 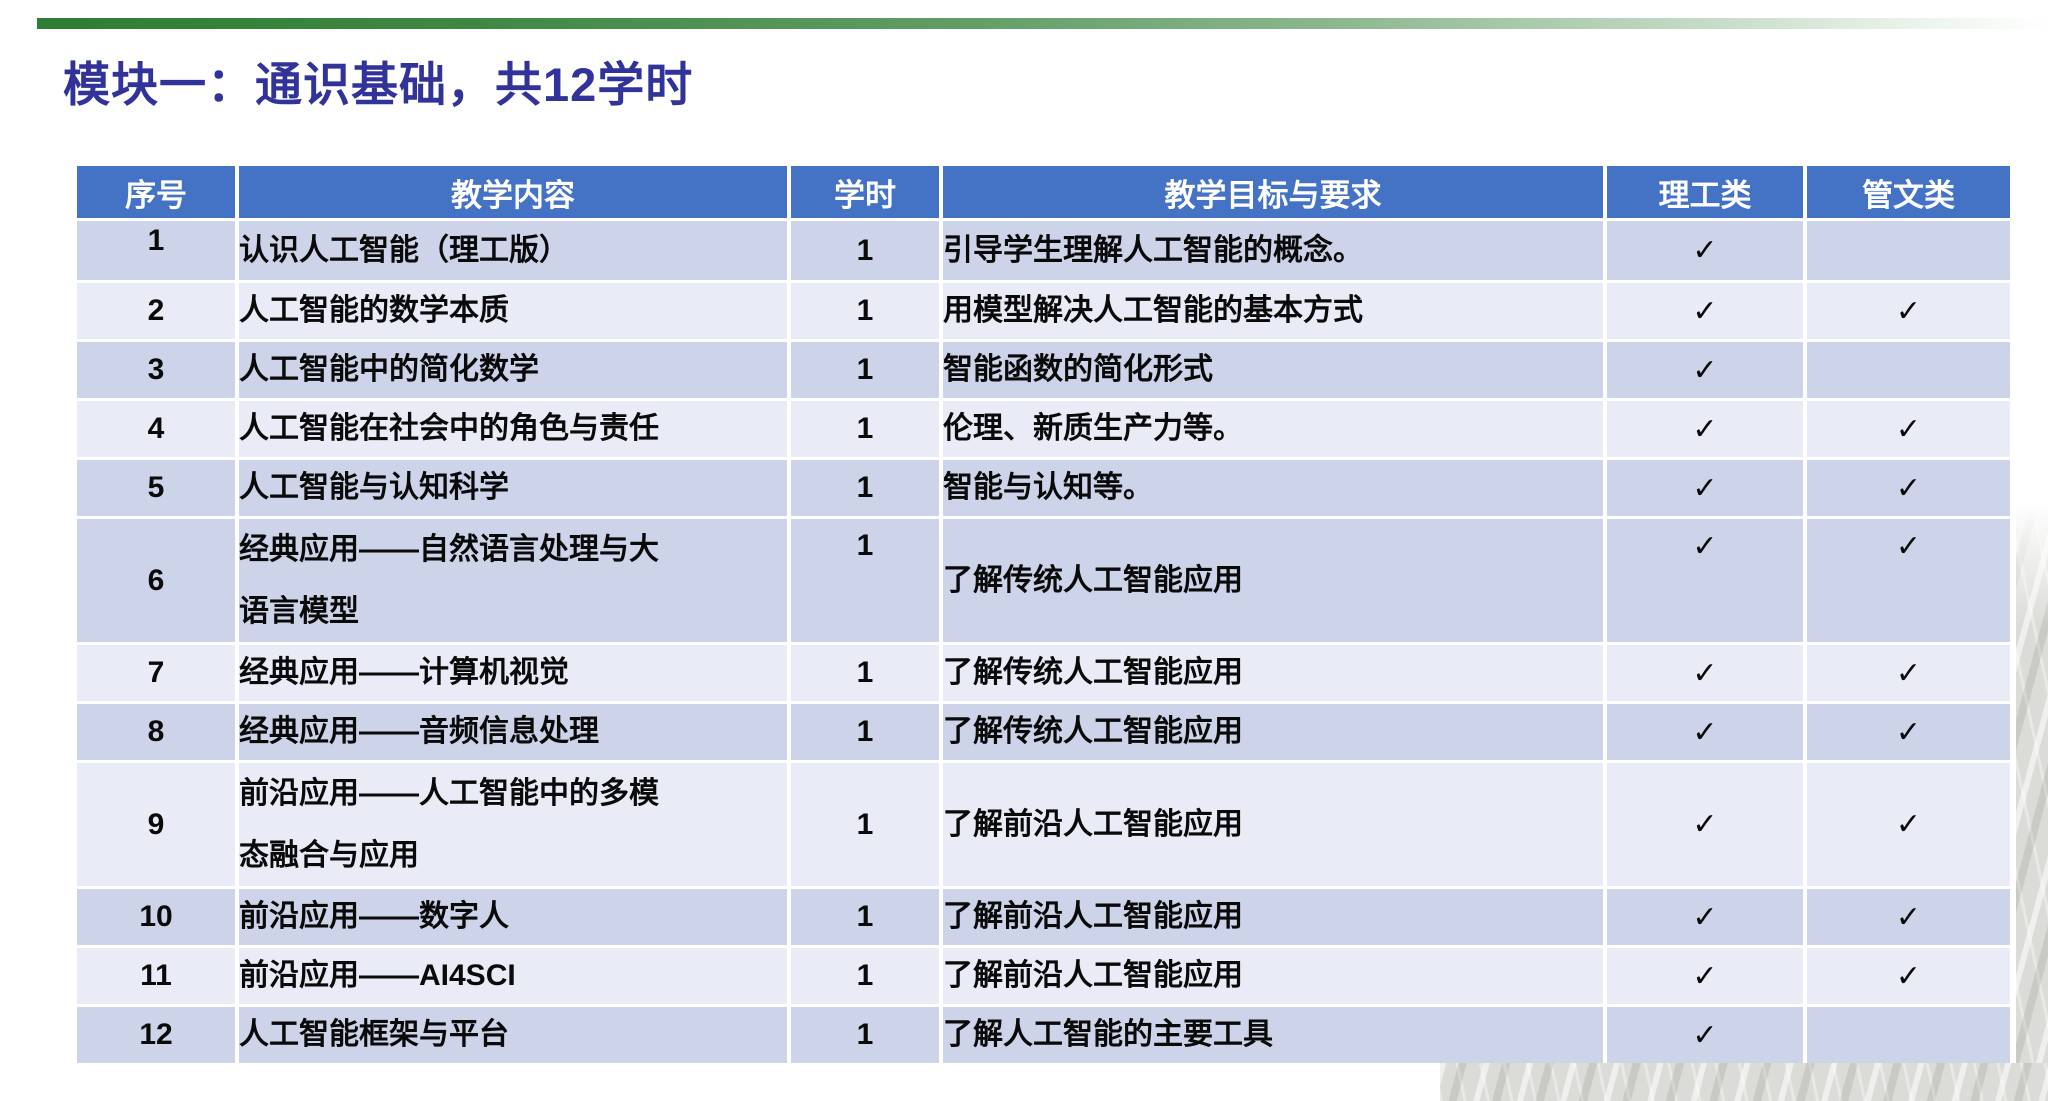 I want to click on table-header: 序号 教学内容 学时 教学目标与要求 理工类 管文类, so click(x=1043, y=192).